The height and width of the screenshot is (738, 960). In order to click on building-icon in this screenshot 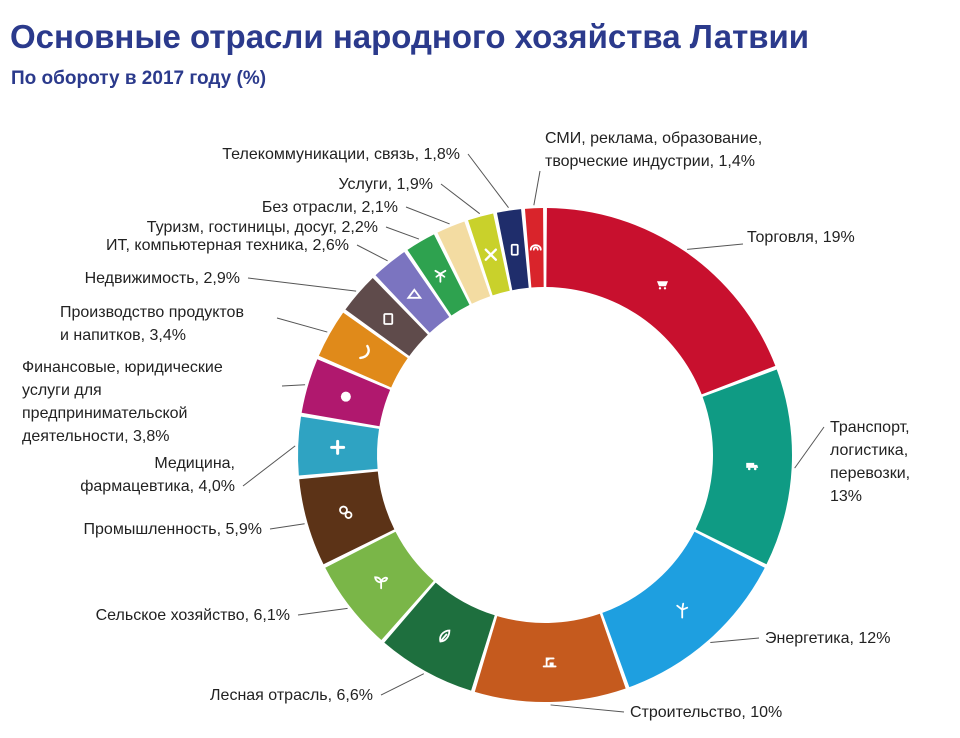, I will do `click(388, 319)`.